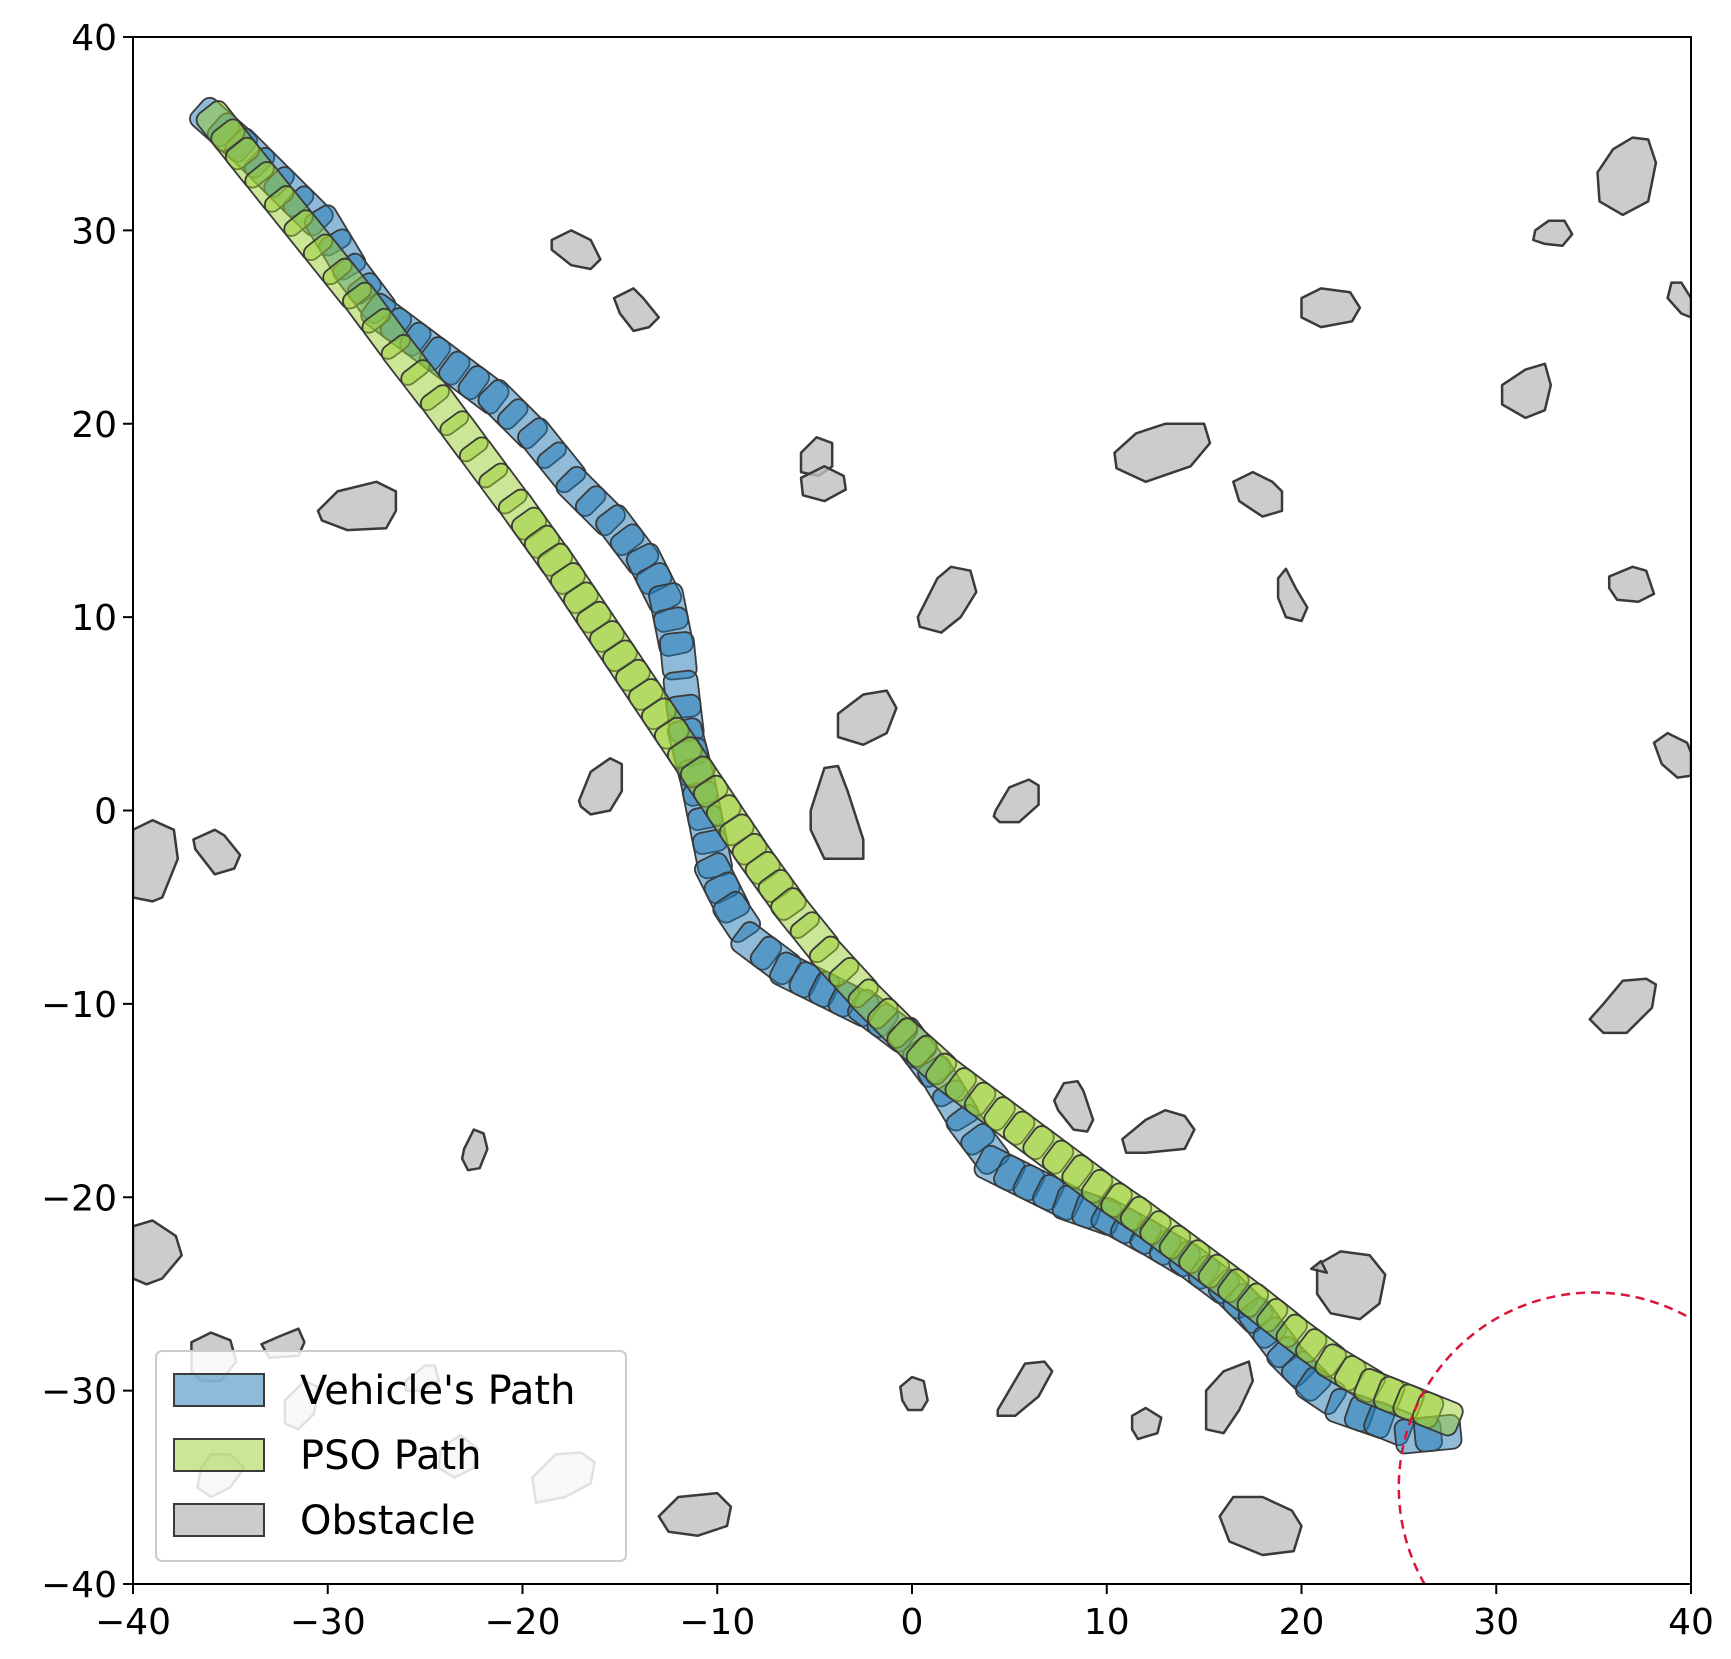 The height and width of the screenshot is (1659, 1731). What do you see at coordinates (94, 231) in the screenshot?
I see `y-tick-label-7: 30` at bounding box center [94, 231].